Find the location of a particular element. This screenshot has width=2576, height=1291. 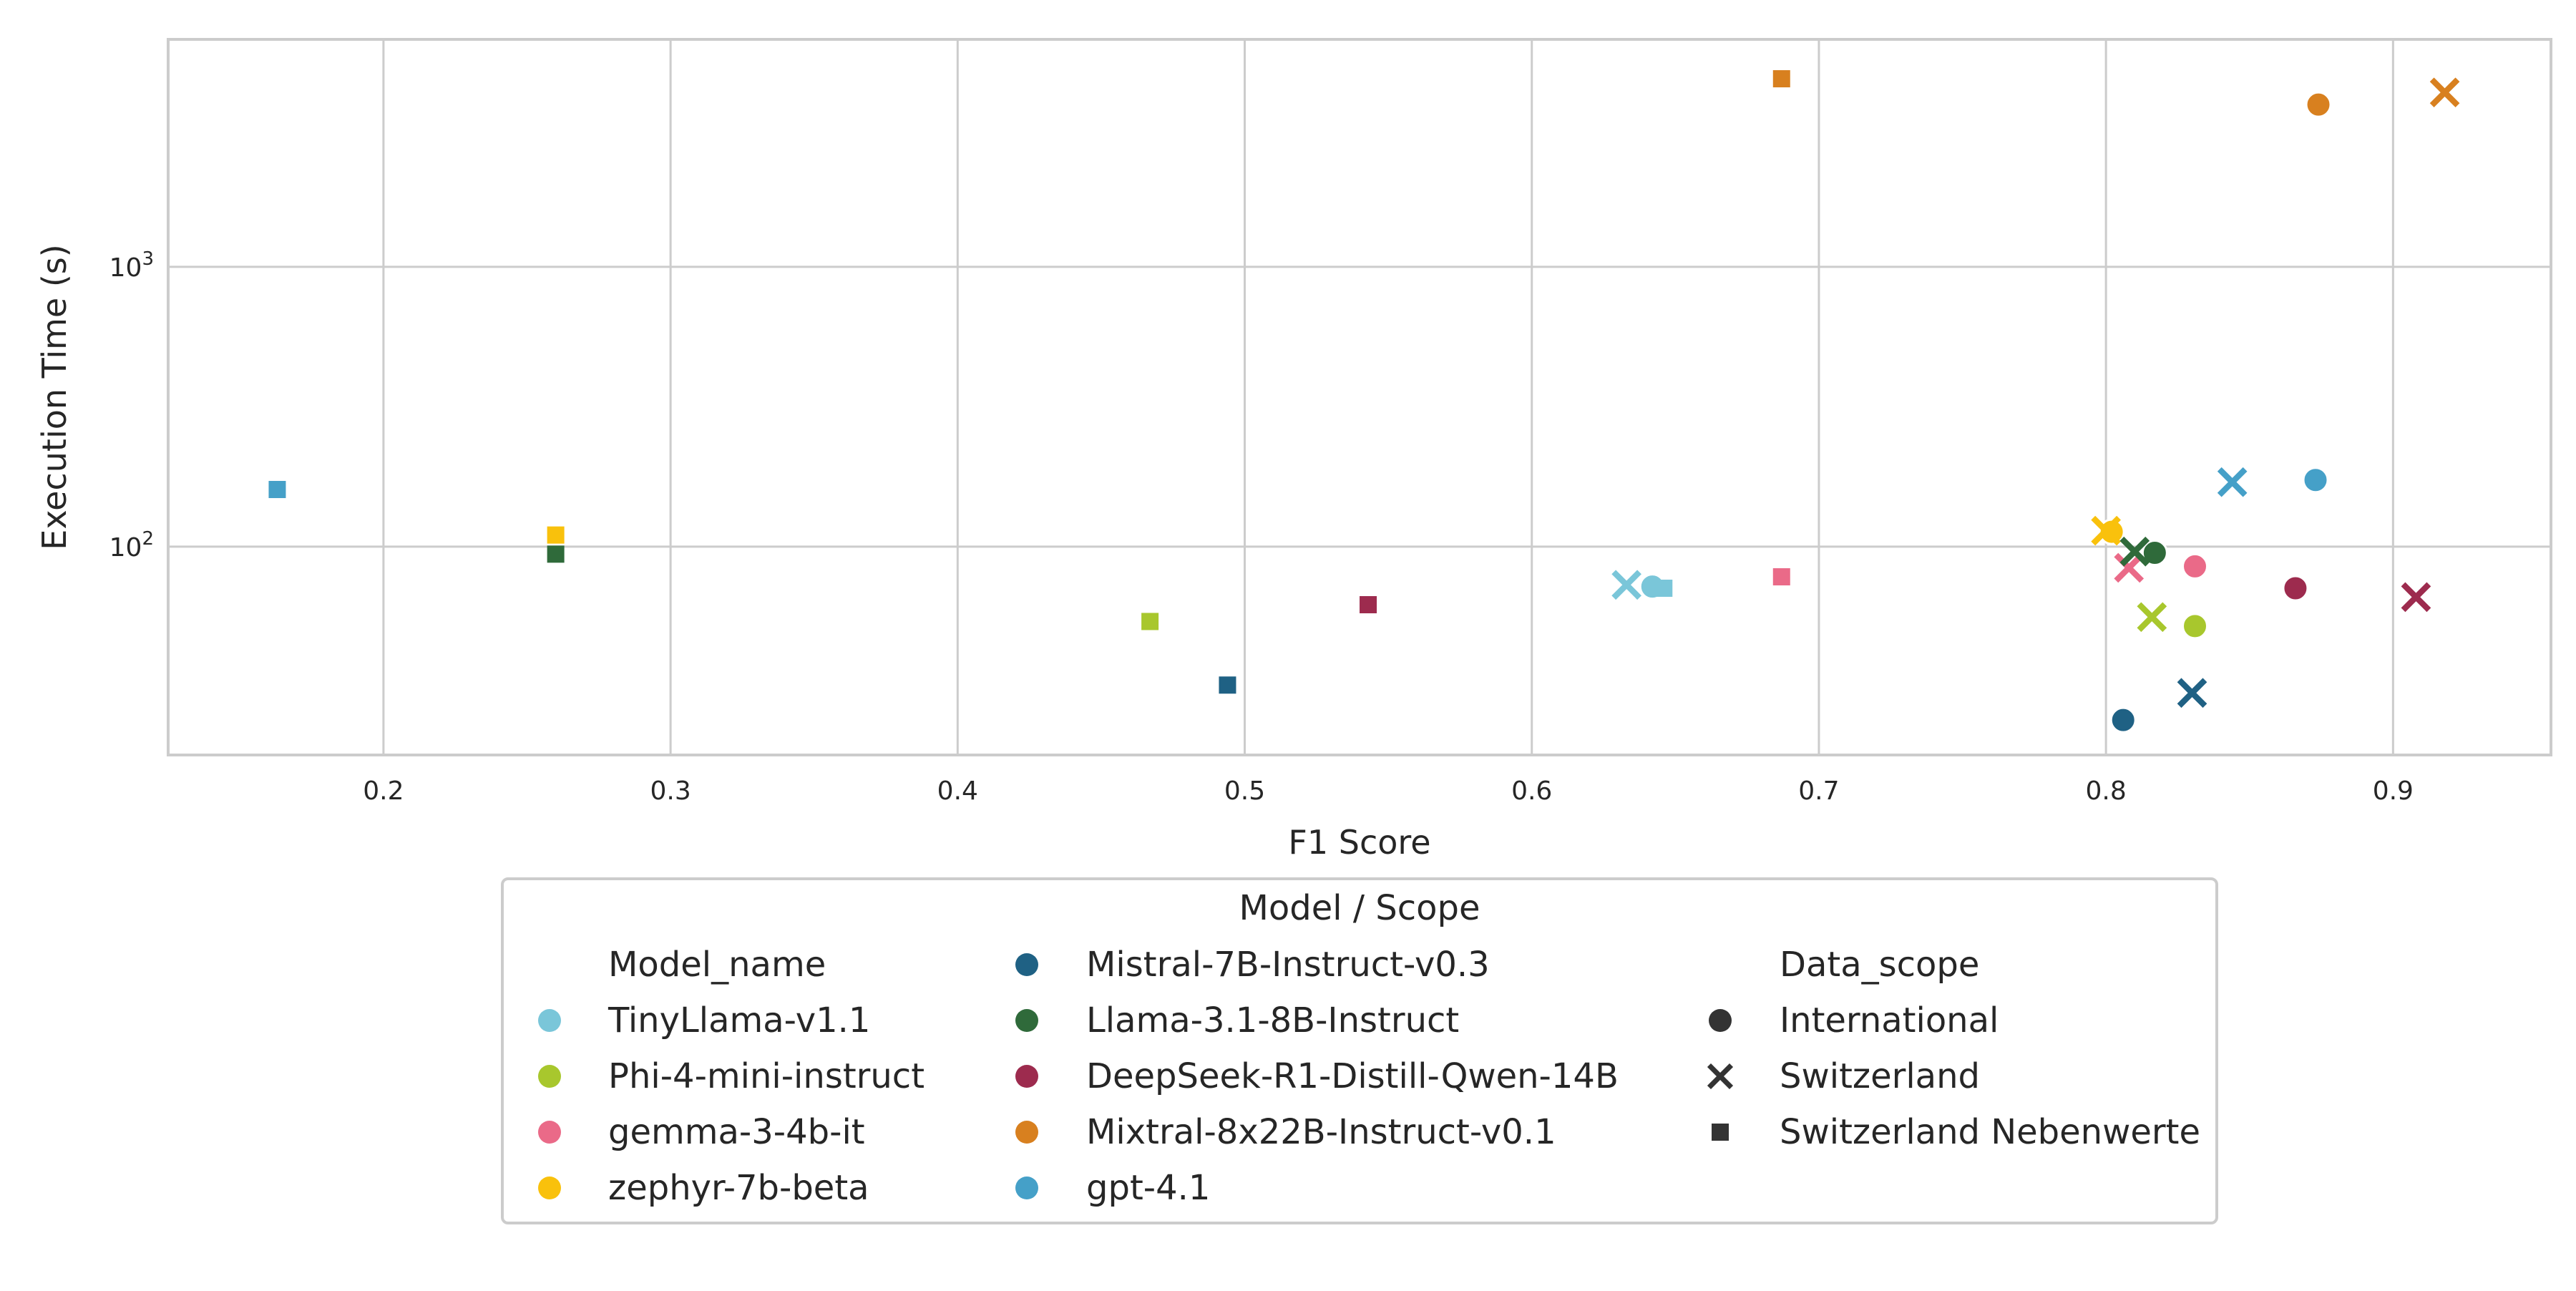

x-tick-label: 0.2 is located at coordinates (383, 791).